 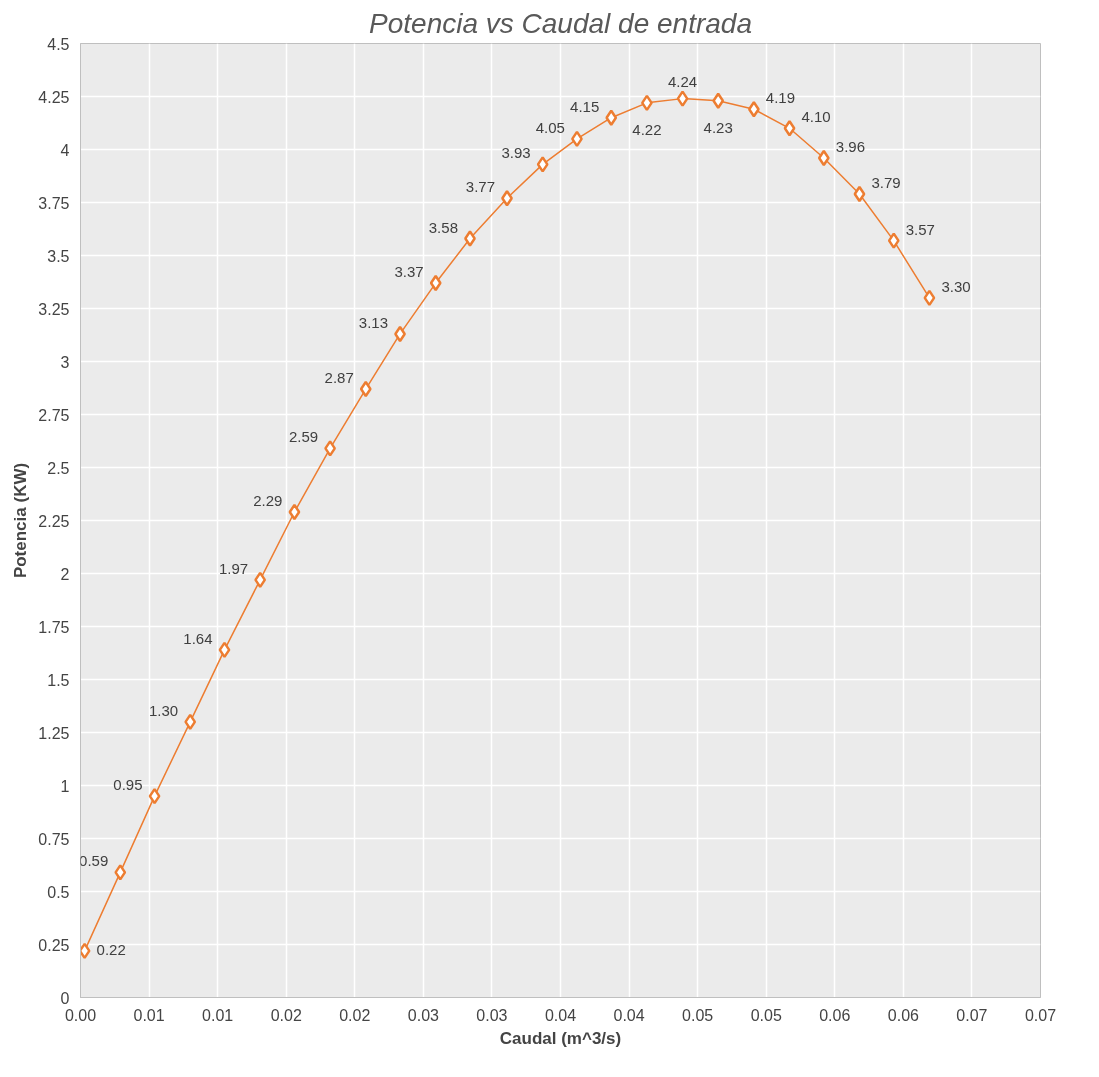 What do you see at coordinates (128, 785) in the screenshot?
I see `text: 0.95` at bounding box center [128, 785].